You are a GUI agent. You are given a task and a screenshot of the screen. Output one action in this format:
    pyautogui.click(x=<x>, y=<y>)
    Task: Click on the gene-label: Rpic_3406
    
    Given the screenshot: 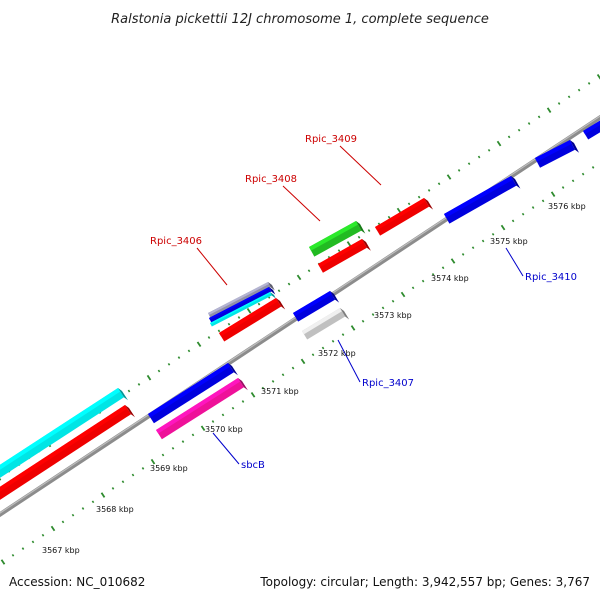 What is the action you would take?
    pyautogui.click(x=176, y=241)
    